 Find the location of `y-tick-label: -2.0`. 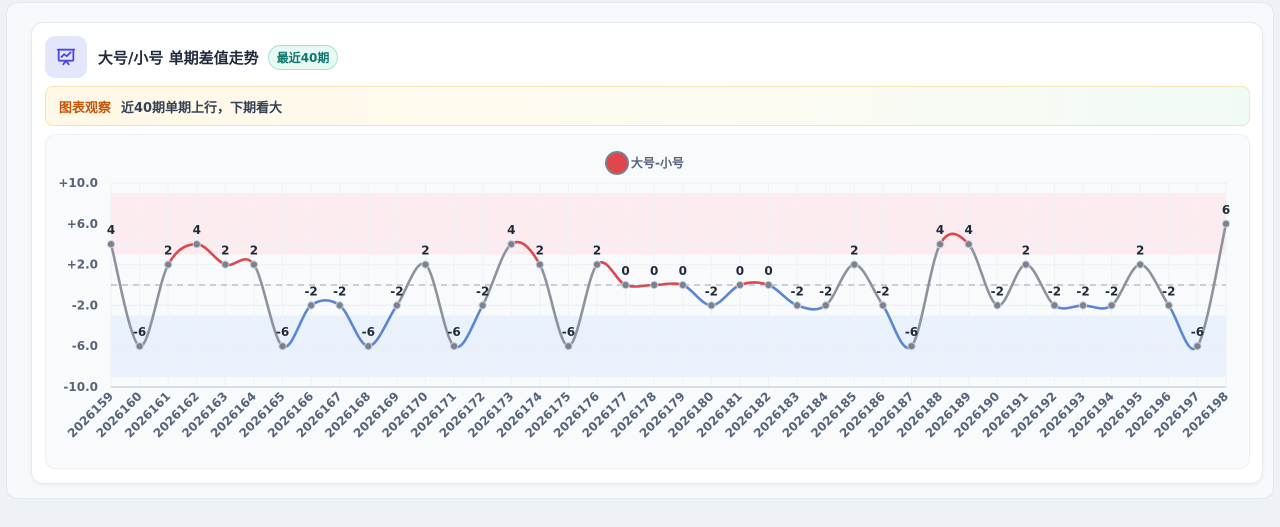

y-tick-label: -2.0 is located at coordinates (85, 305).